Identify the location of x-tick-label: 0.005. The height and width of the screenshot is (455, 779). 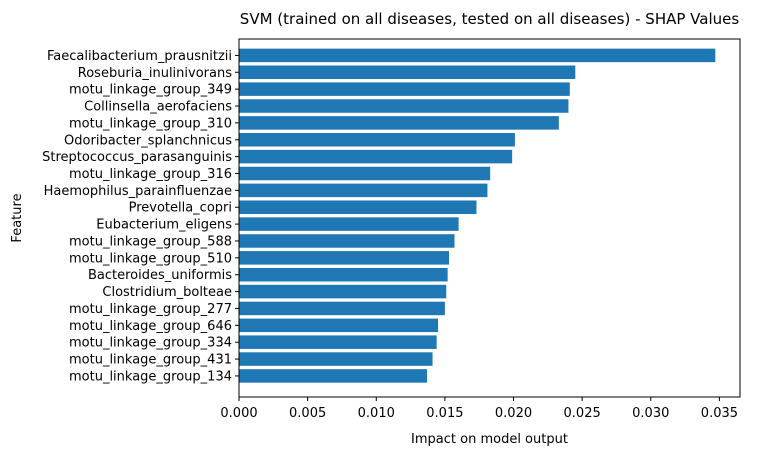
(307, 413).